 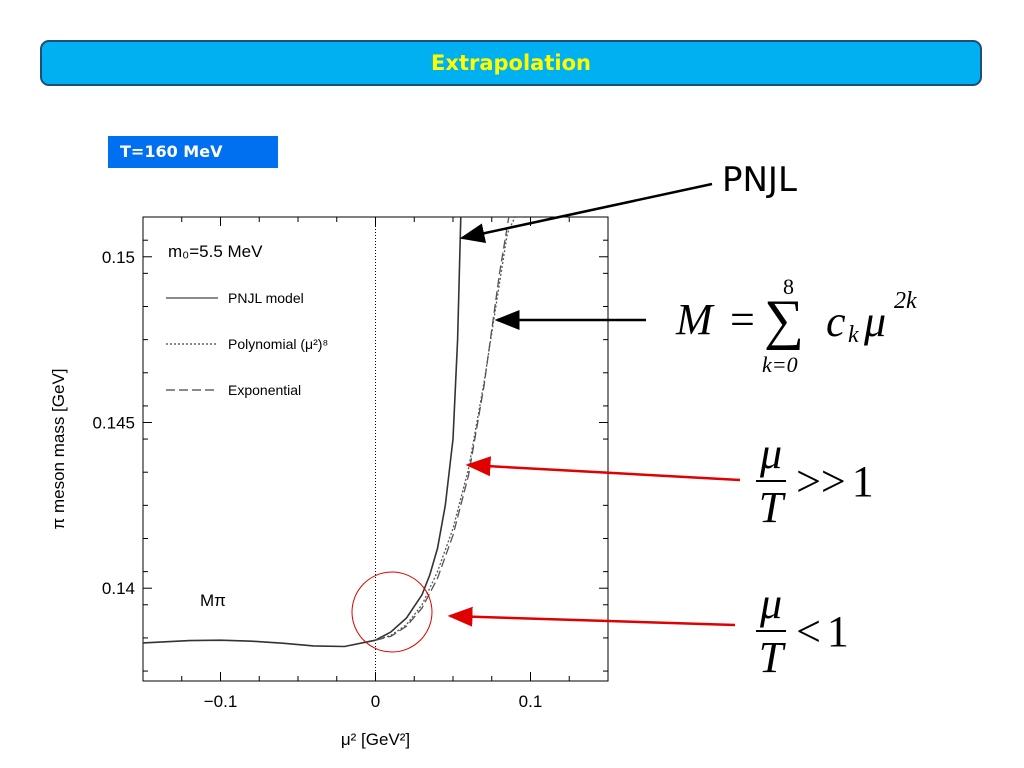 I want to click on legend: PNJL model Polynomial (μ²)⁸ Exponential, so click(x=247, y=344).